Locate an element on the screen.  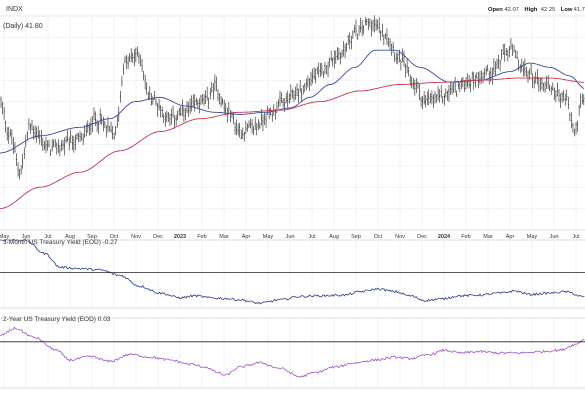
ticker-label: INDX is located at coordinates (14, 9).